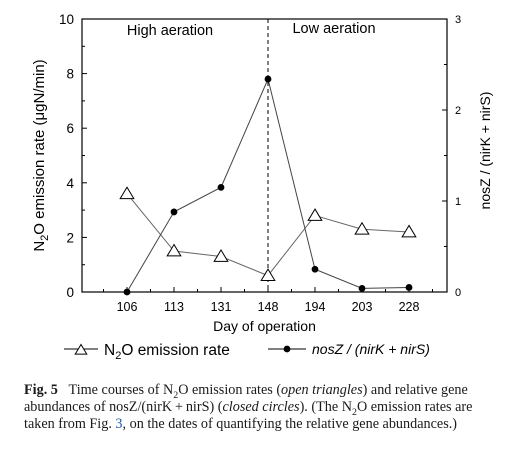 This screenshot has width=512, height=471. What do you see at coordinates (458, 202) in the screenshot?
I see `y-right-tick-label: 1` at bounding box center [458, 202].